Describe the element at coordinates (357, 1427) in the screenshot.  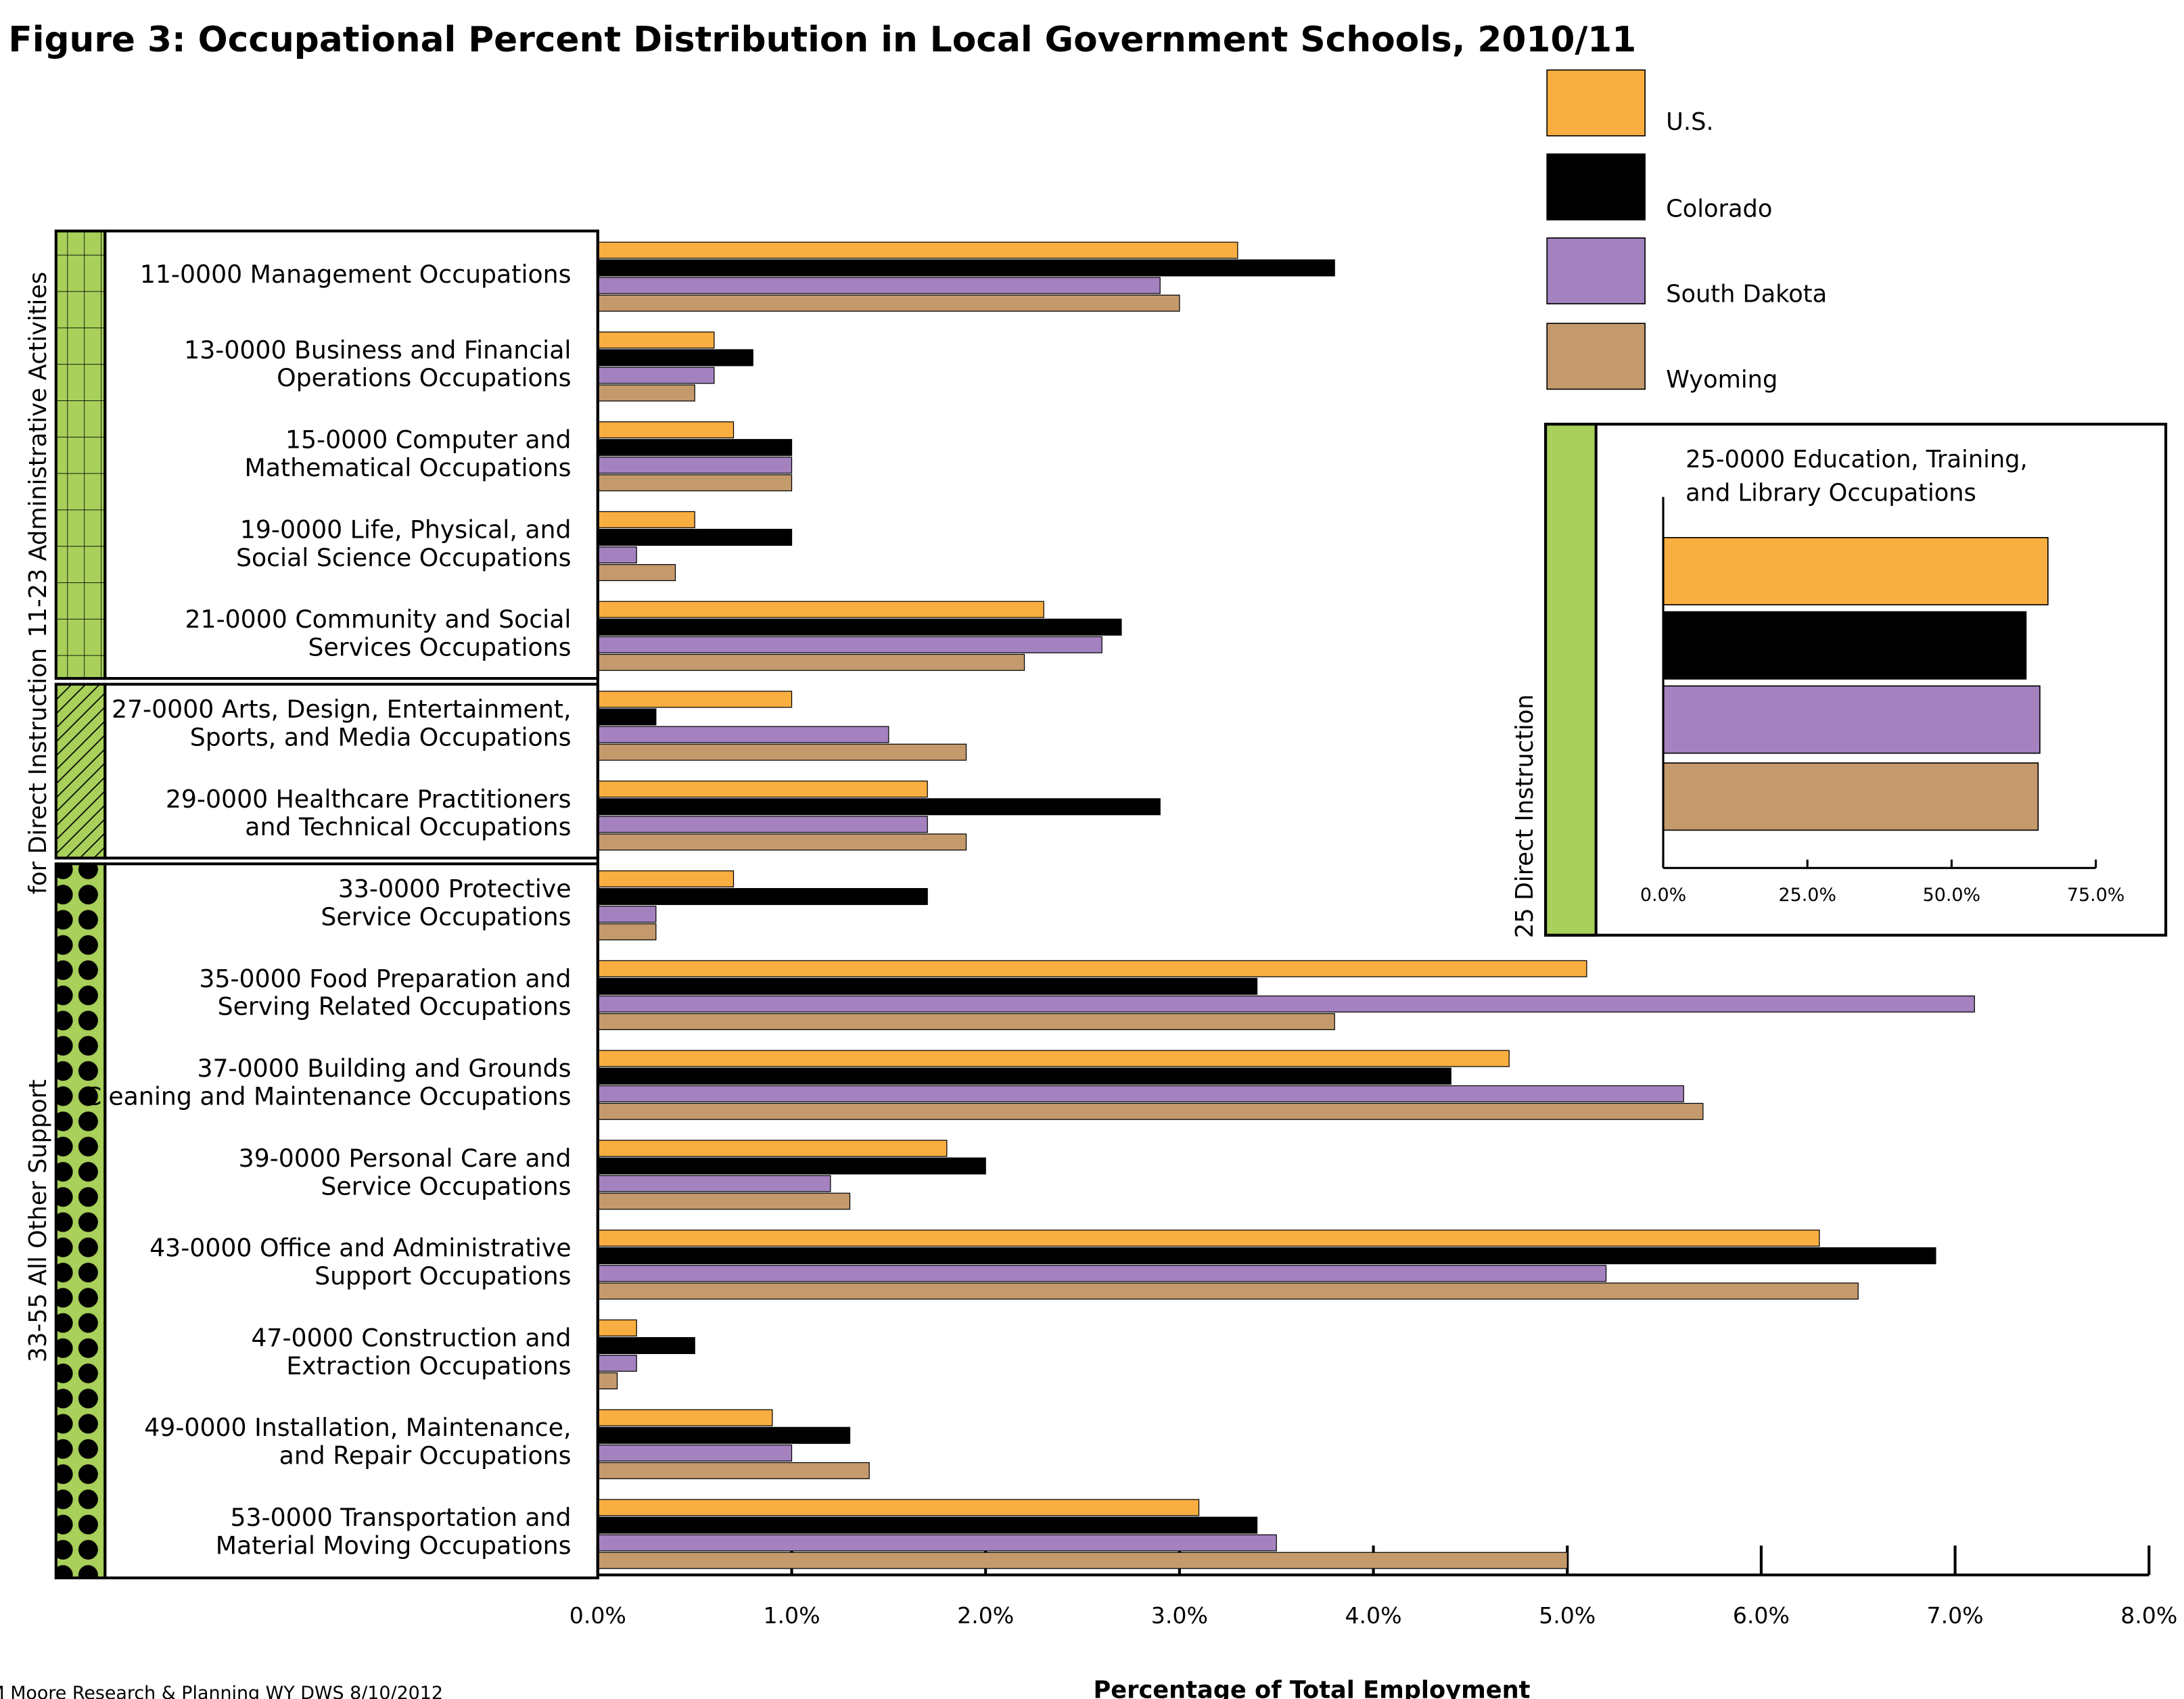
I see `category-label-line: 49-0000 Installation, Maintenance,` at that location.